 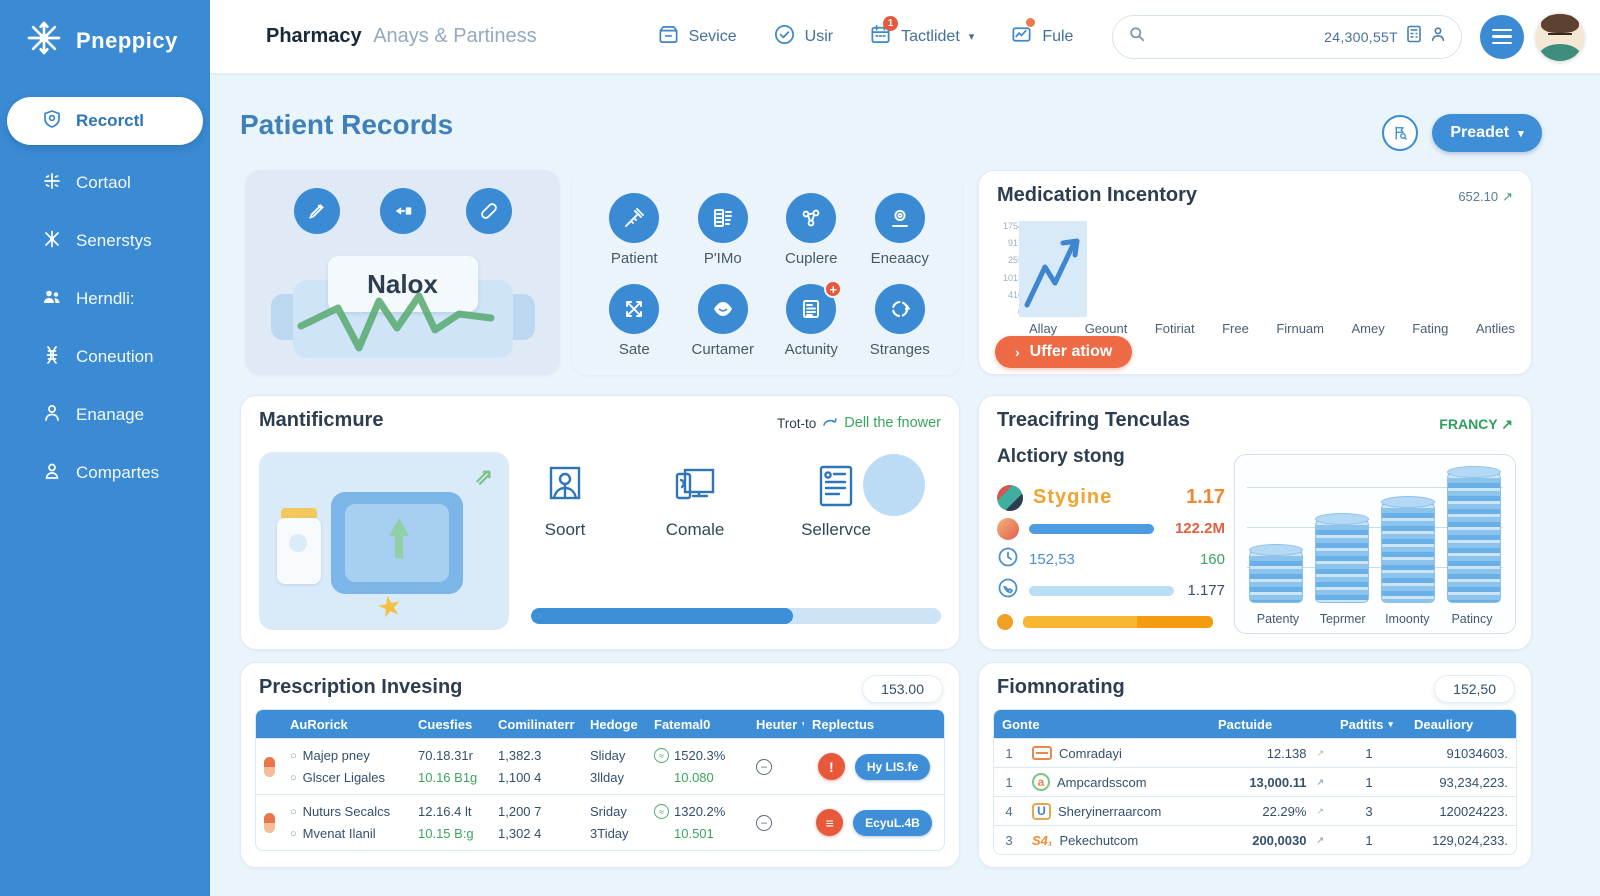 I want to click on list-item, so click(x=1111, y=621).